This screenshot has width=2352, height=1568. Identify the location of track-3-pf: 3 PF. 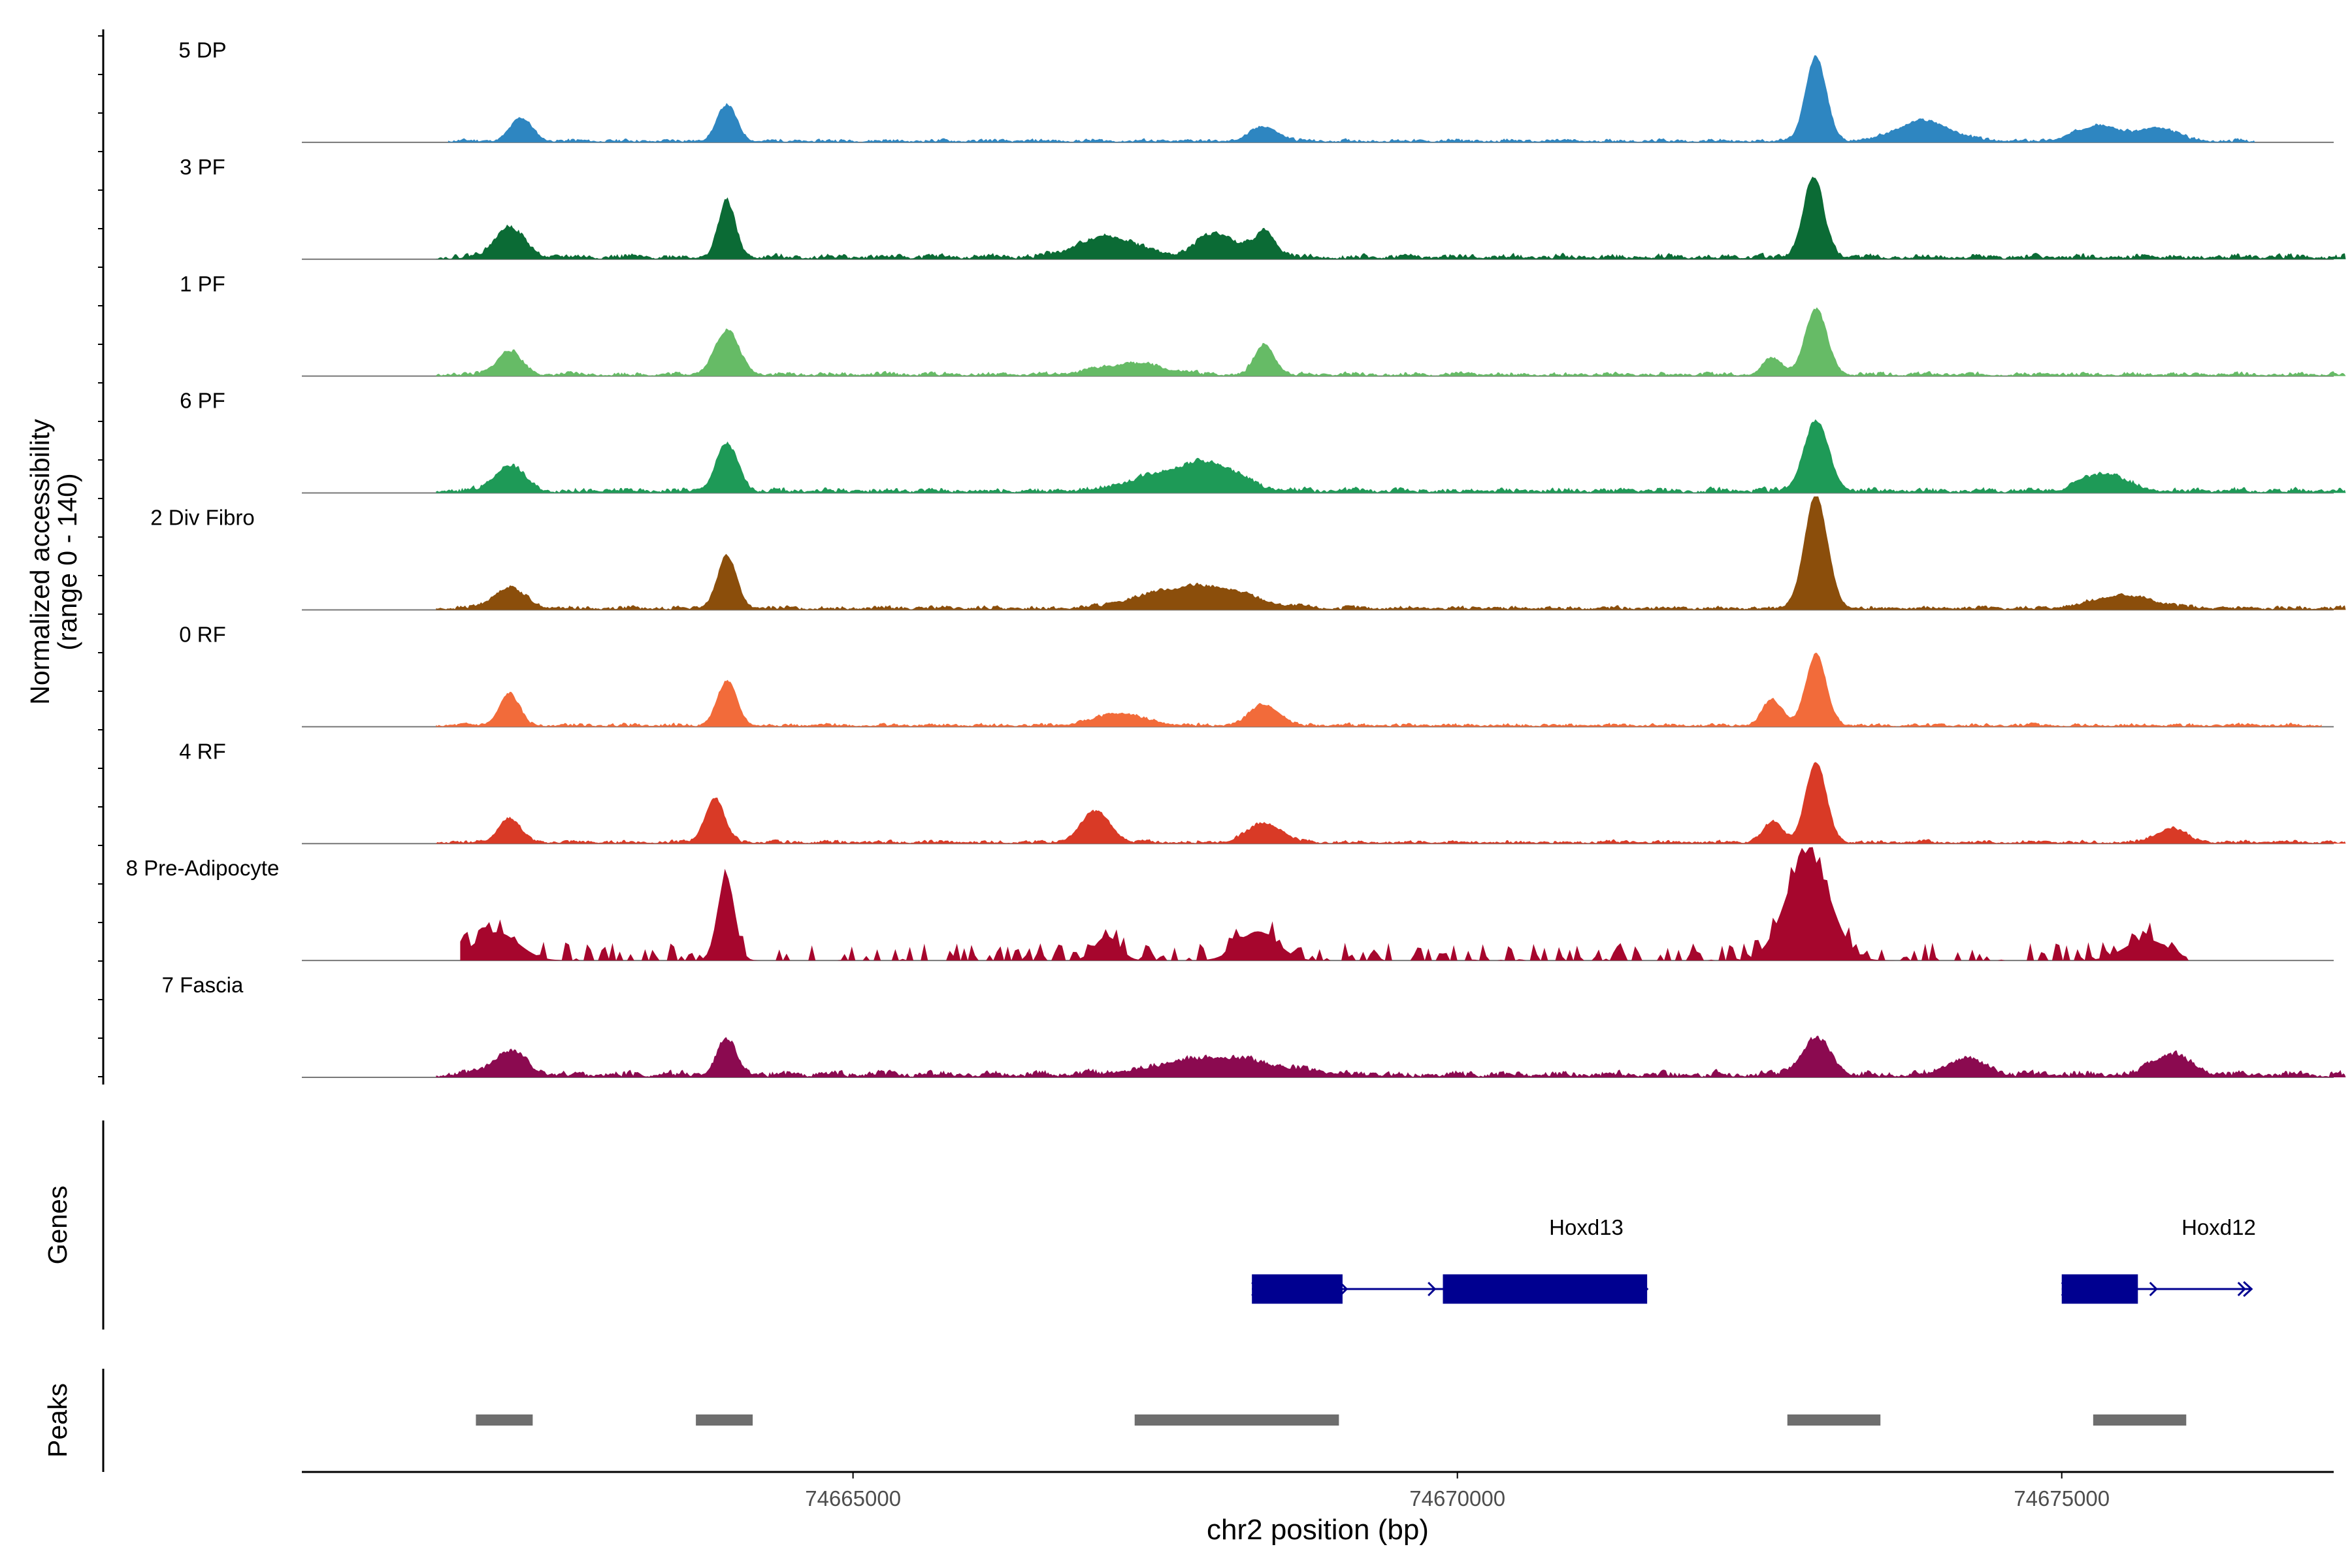
(1263, 207).